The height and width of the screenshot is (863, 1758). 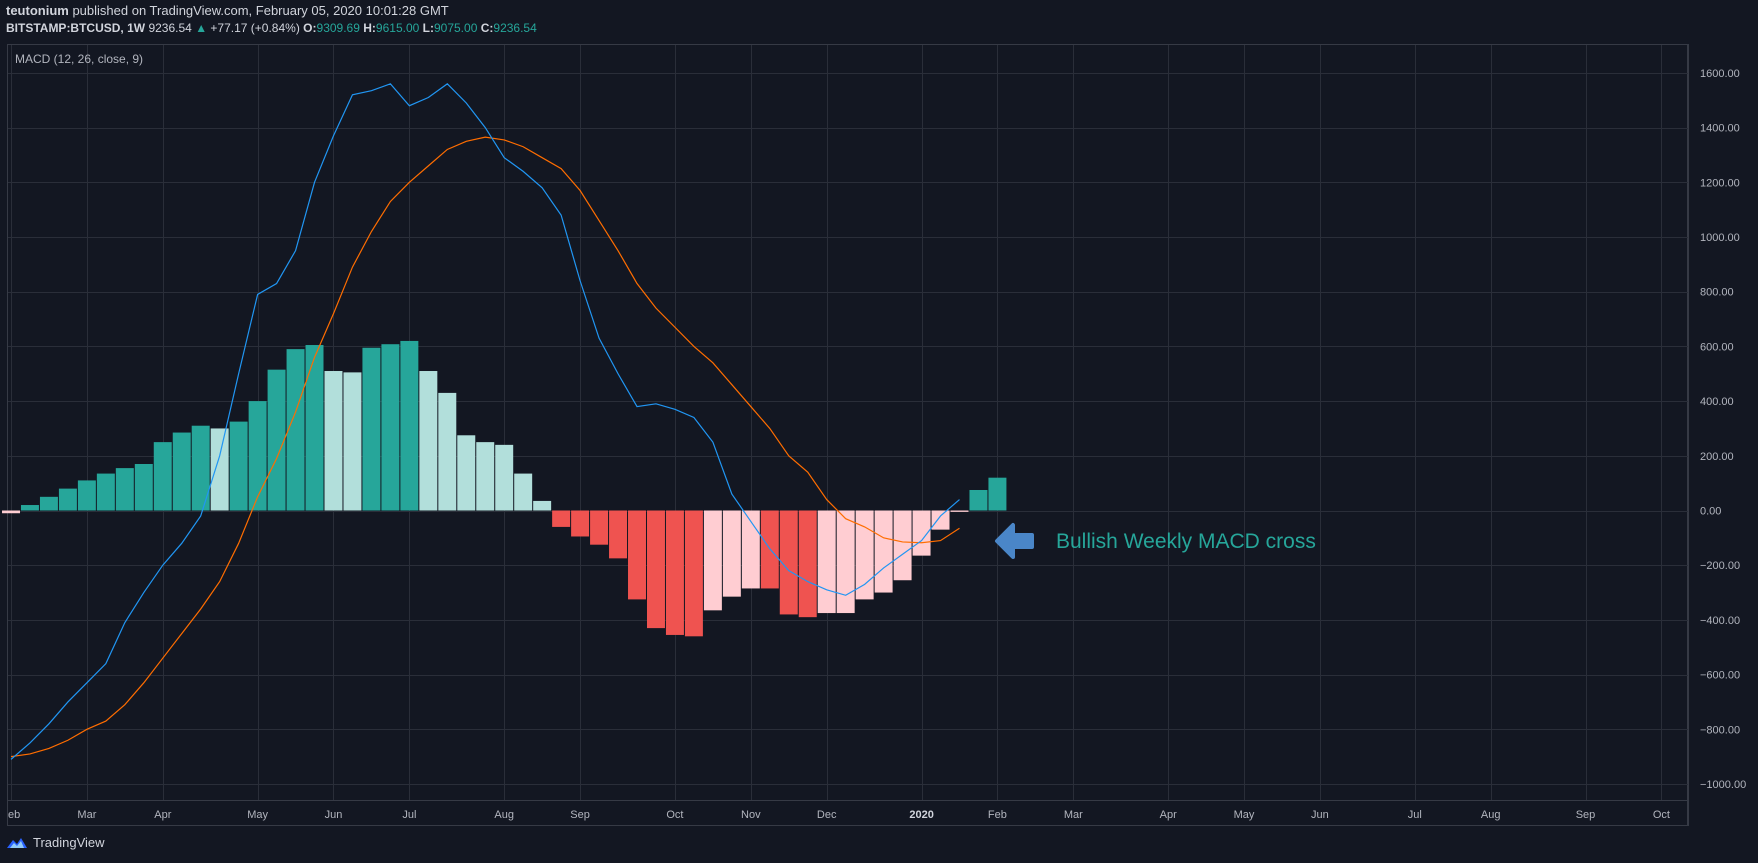 What do you see at coordinates (369, 28) in the screenshot?
I see `high-label: H:` at bounding box center [369, 28].